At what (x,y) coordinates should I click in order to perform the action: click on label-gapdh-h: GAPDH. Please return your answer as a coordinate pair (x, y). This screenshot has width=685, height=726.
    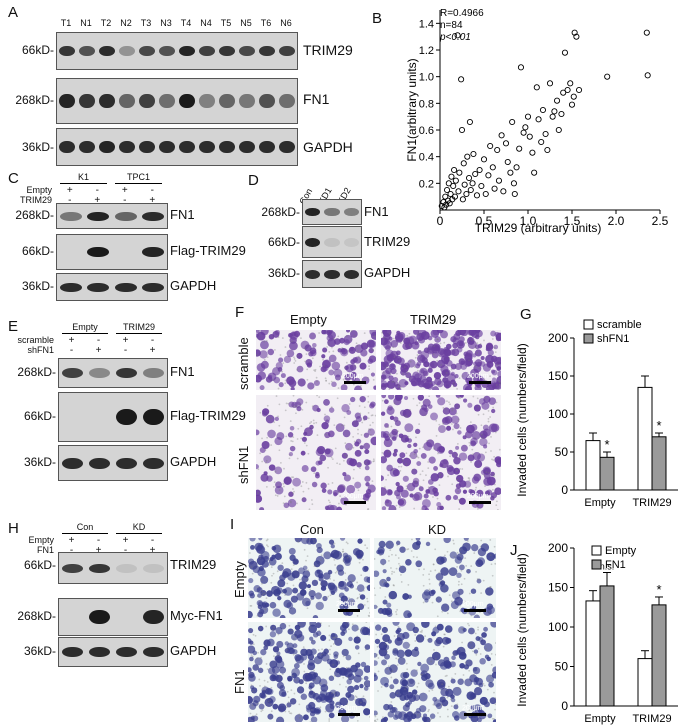
    Looking at the image, I should click on (193, 650).